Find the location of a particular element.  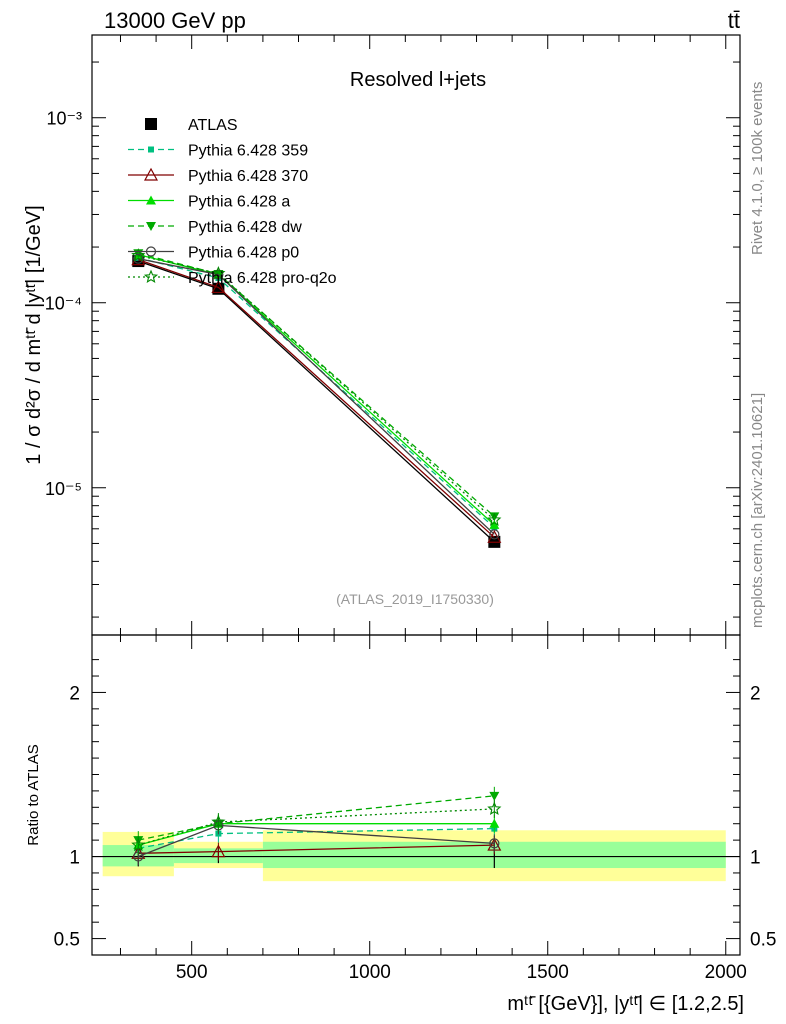

mcplots-text: mcplots.cern.ch [arXiv:2401.10621] is located at coordinates (757, 510).